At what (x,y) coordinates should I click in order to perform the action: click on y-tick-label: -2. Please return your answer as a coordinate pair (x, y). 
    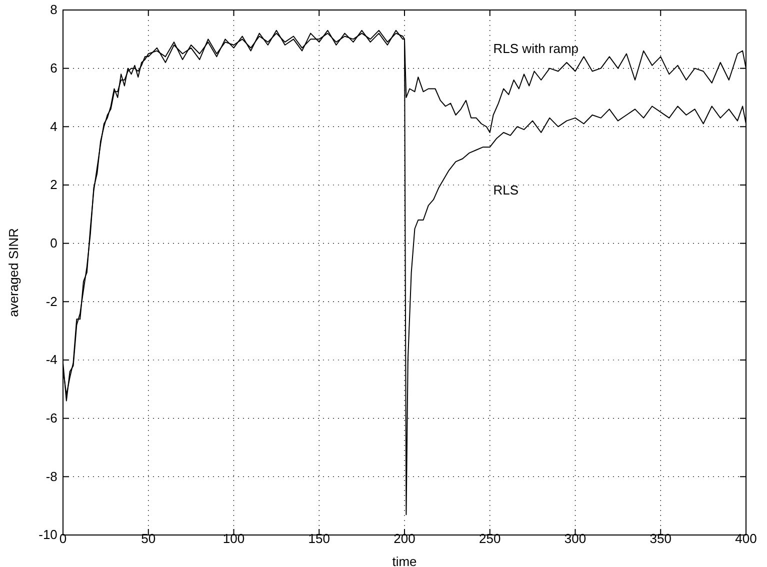
    Looking at the image, I should click on (52, 301).